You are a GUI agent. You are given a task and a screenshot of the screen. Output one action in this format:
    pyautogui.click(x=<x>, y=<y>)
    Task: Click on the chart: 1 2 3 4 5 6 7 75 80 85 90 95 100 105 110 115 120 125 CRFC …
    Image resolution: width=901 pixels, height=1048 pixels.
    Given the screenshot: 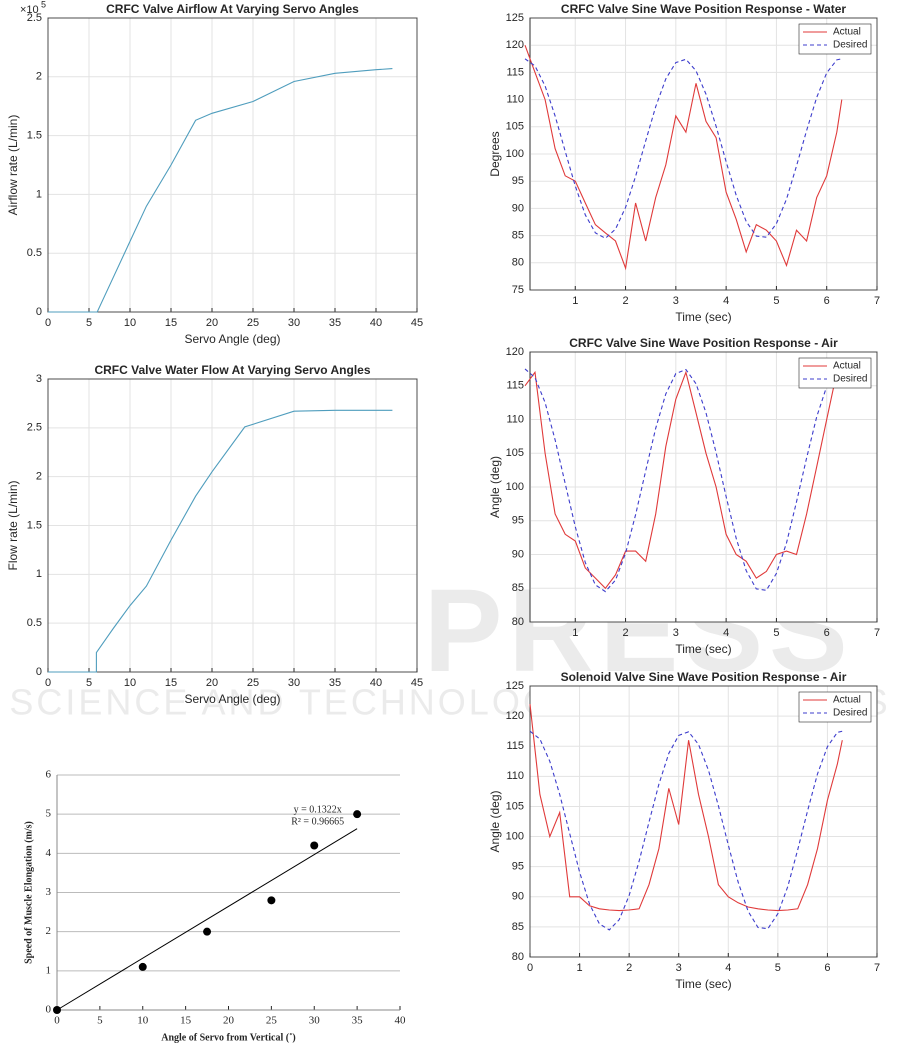 What is the action you would take?
    pyautogui.click(x=684, y=163)
    